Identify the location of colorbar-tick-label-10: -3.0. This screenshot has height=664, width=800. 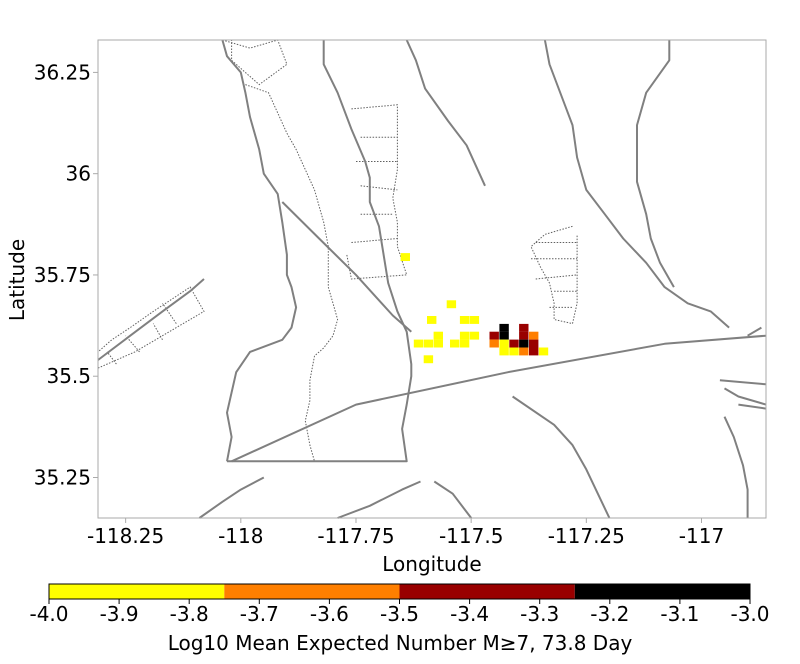
(749, 614).